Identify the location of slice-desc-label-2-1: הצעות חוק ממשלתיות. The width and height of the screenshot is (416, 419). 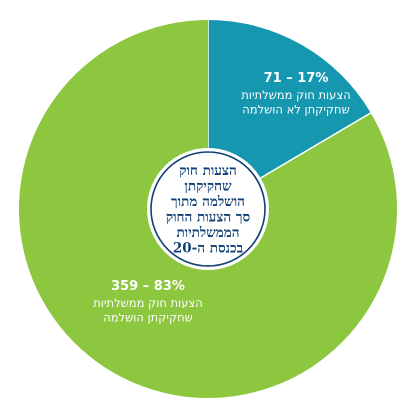
(147, 303).